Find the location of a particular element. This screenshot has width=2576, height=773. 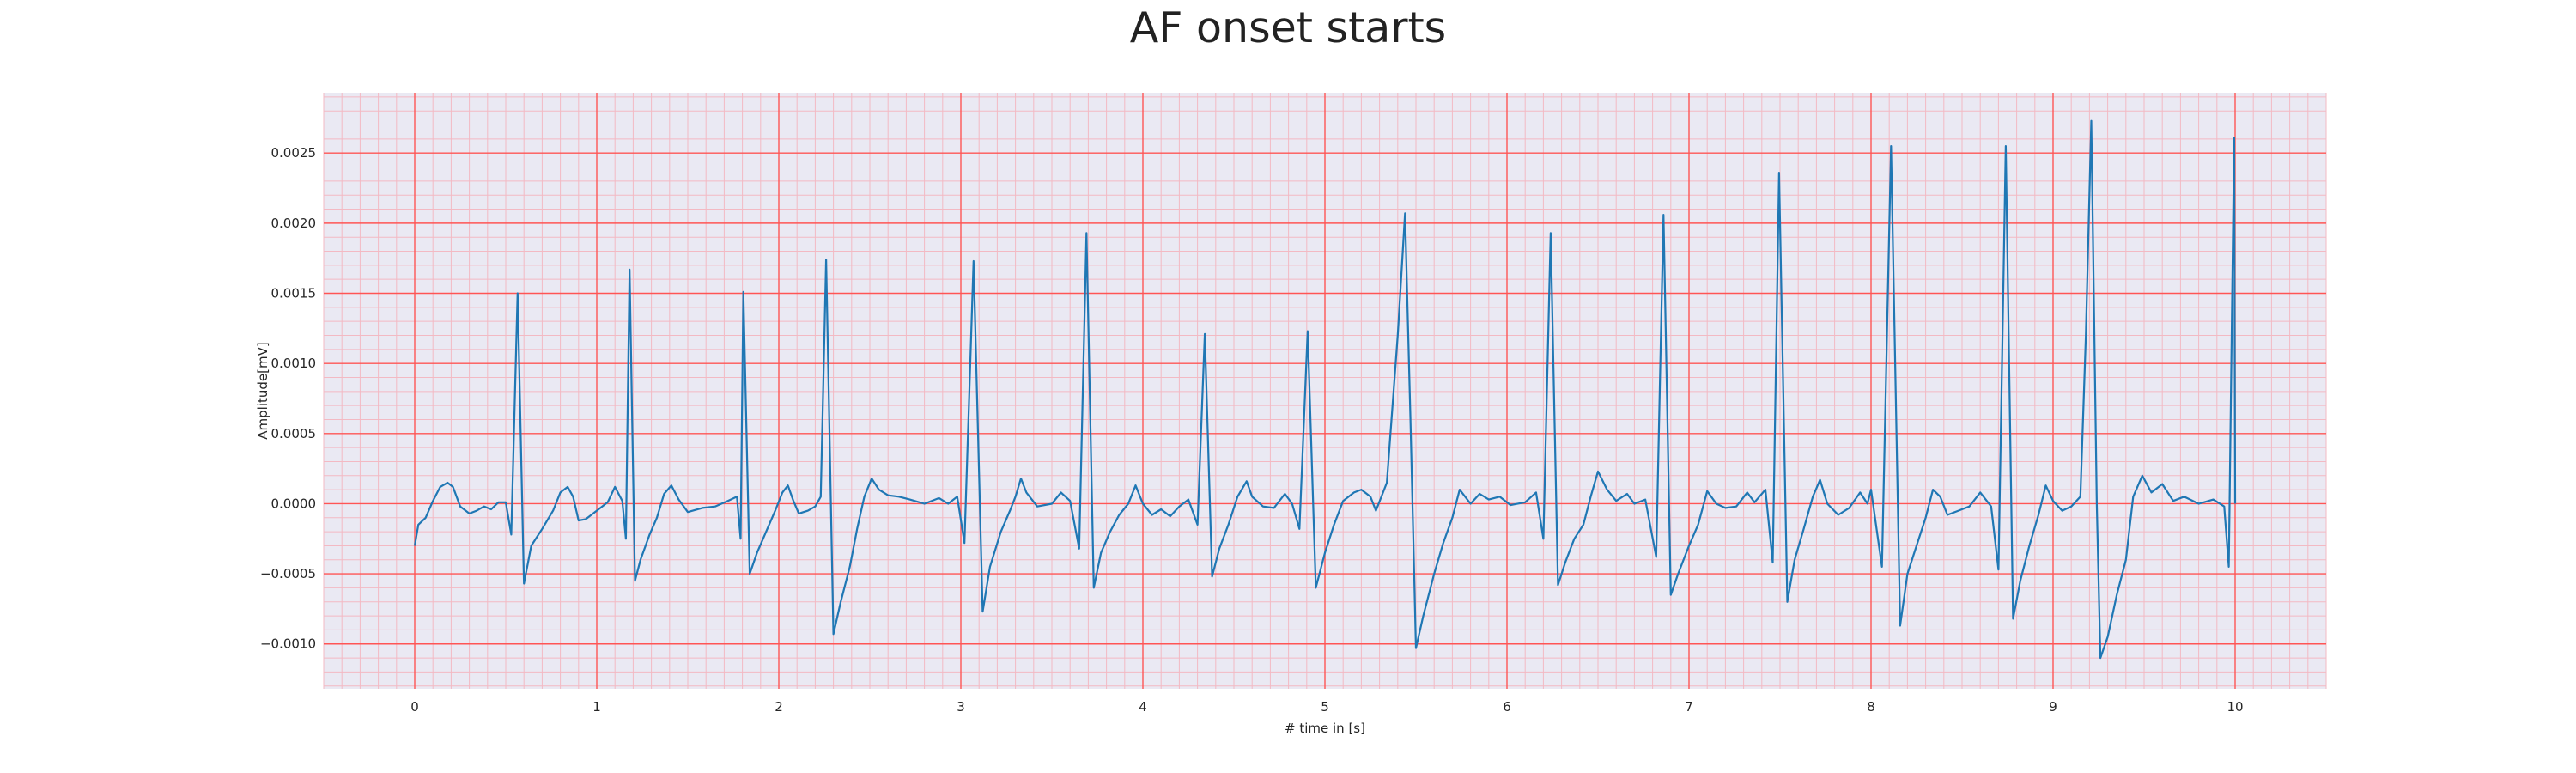

y-tick-label: 0.0020 is located at coordinates (294, 223).